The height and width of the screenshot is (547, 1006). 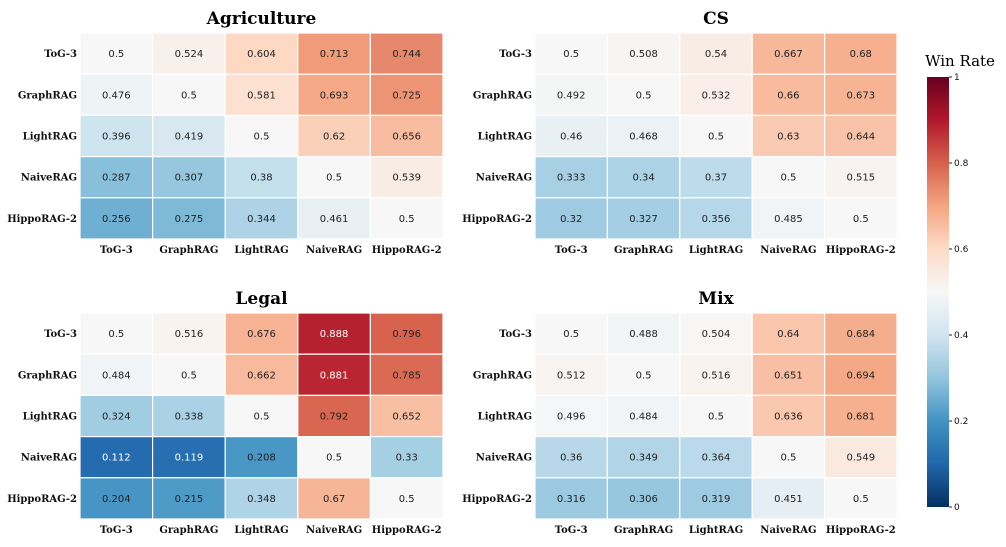 What do you see at coordinates (116, 499) in the screenshot?
I see `cell-value-label: 0.204` at bounding box center [116, 499].